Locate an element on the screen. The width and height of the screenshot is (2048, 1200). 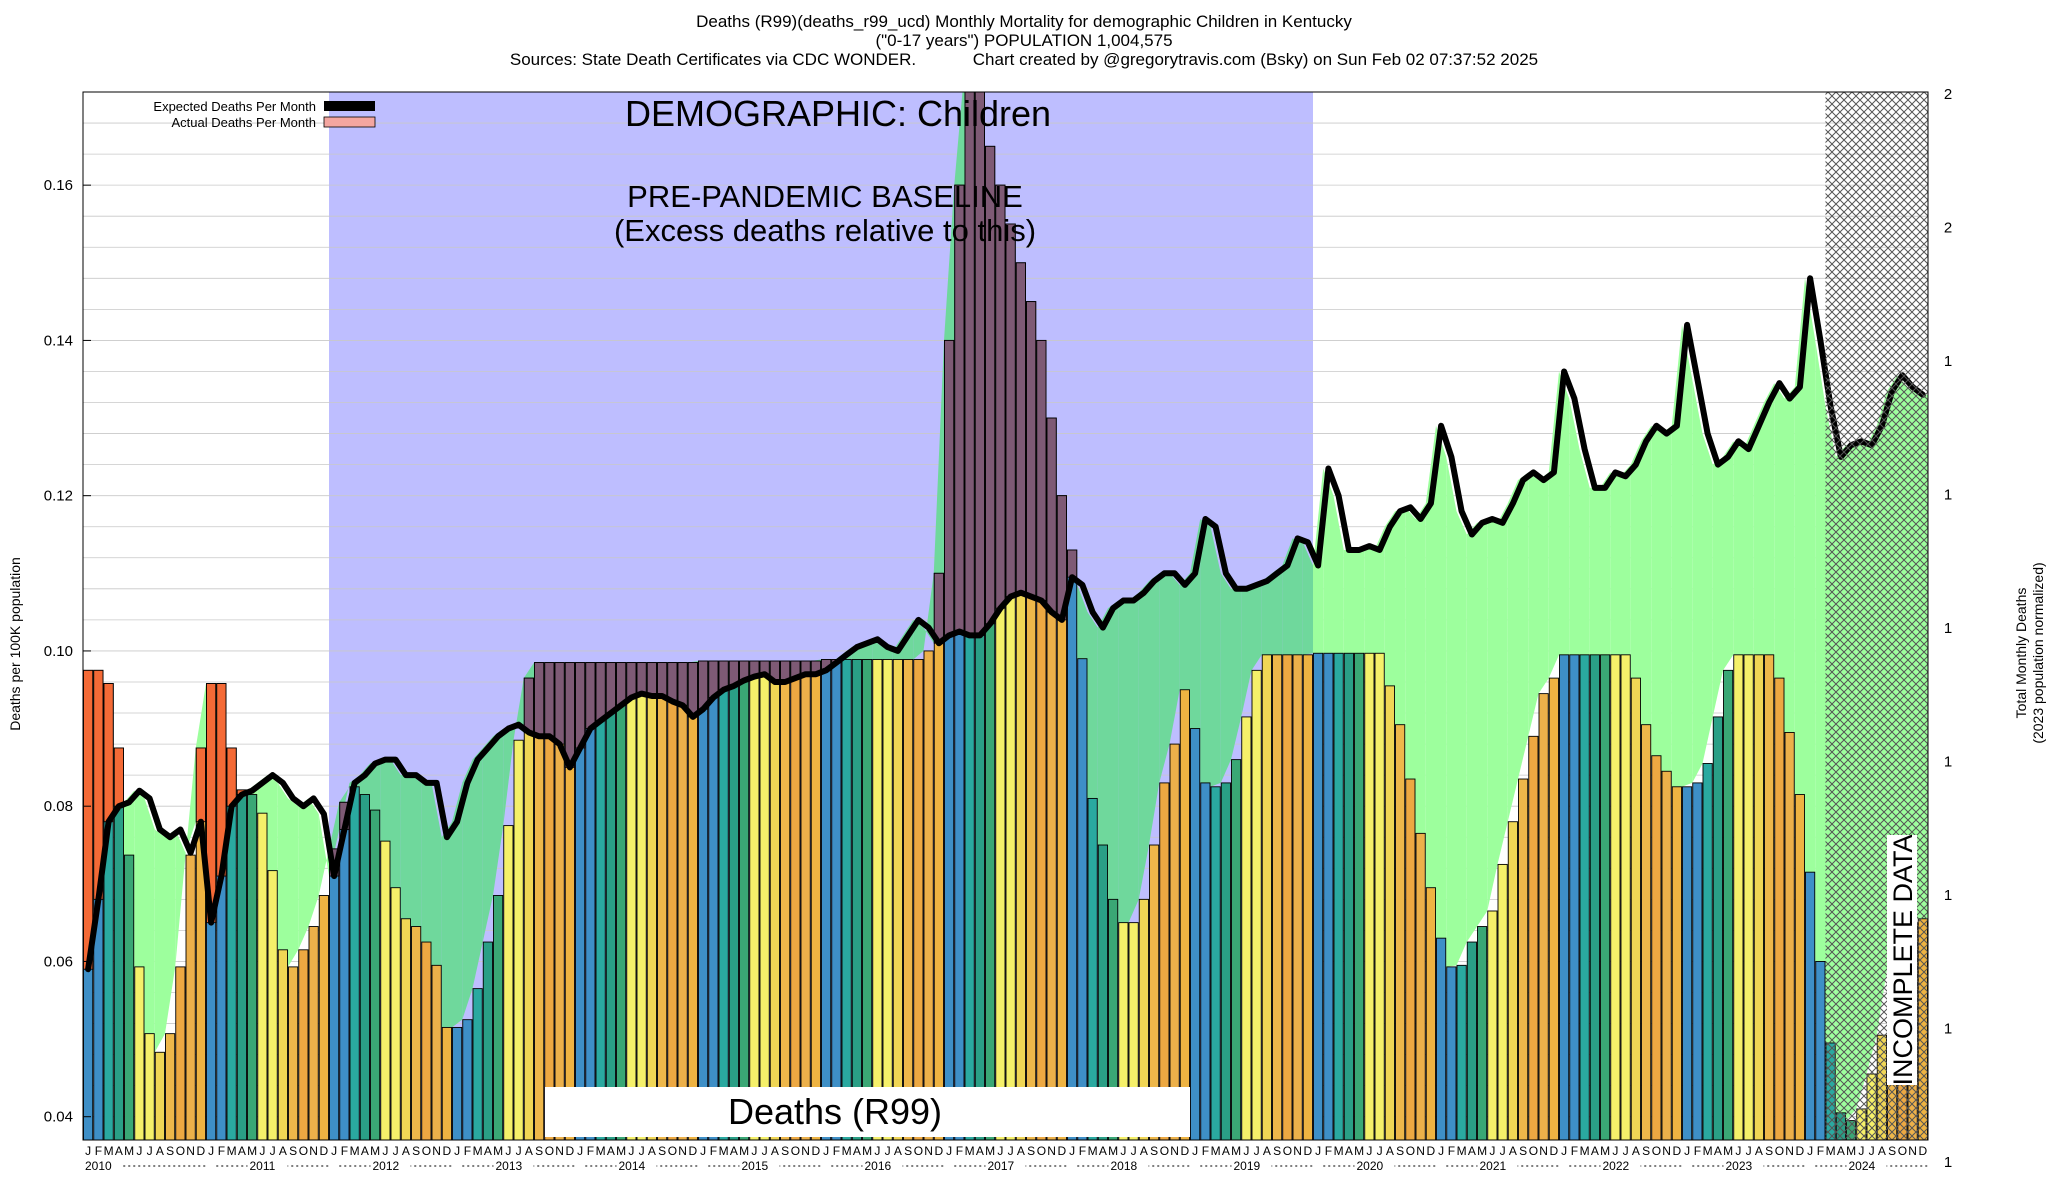
year-label: 2024 is located at coordinates (1862, 1166).